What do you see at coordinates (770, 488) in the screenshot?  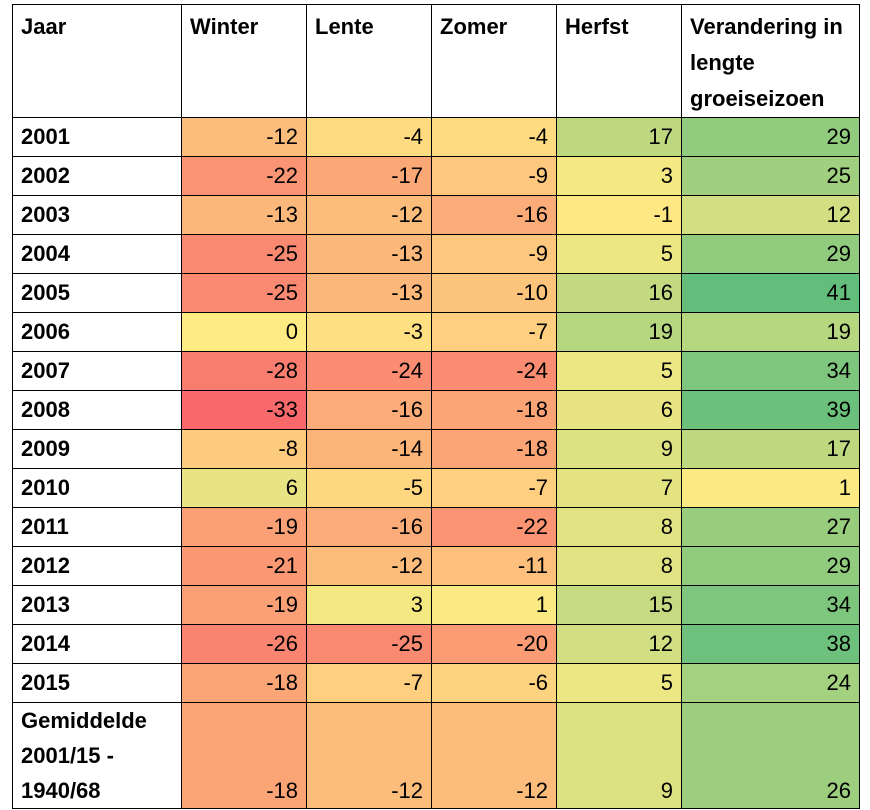 I see `value-cell: 1` at bounding box center [770, 488].